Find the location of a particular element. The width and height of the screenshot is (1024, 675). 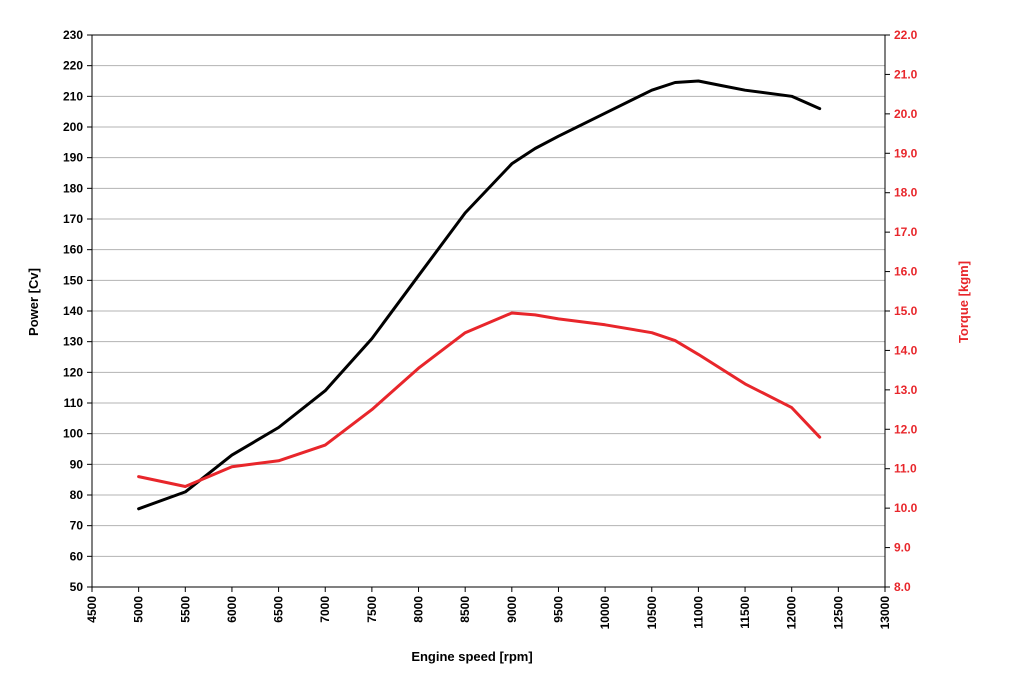

right-tick-label: 10.0 is located at coordinates (906, 508).